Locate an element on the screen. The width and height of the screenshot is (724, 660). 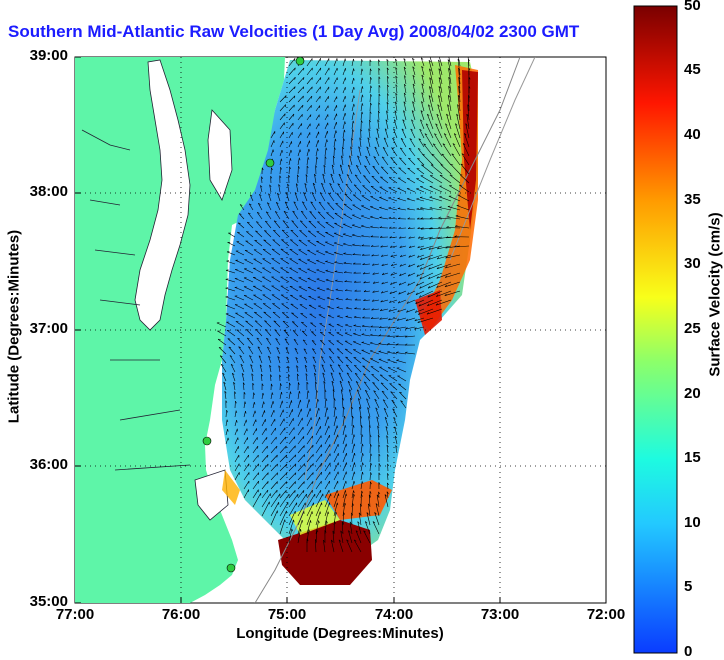
colorbar is located at coordinates (655, 329).